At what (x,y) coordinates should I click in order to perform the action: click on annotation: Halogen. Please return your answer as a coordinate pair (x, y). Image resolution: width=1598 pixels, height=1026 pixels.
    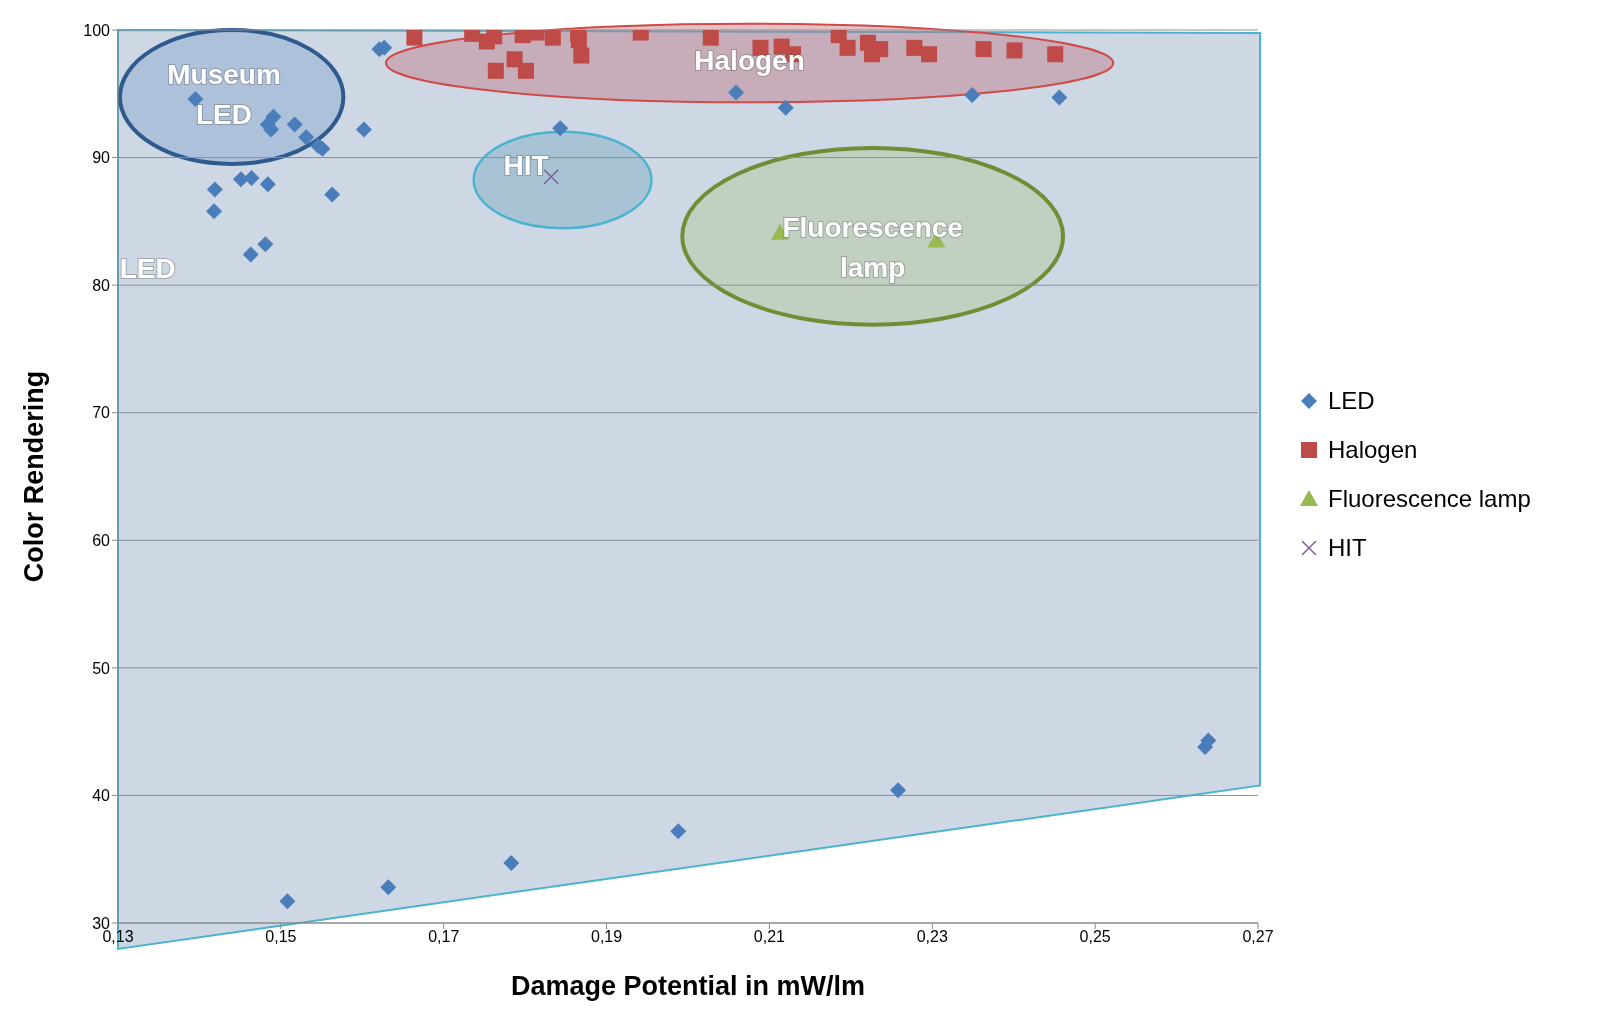
    Looking at the image, I should click on (749, 61).